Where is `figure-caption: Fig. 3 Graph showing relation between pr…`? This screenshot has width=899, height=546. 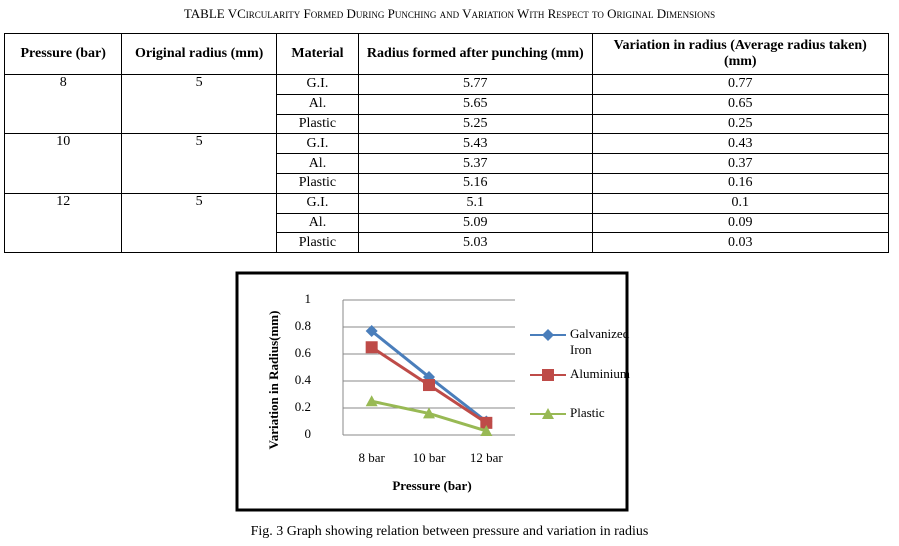
figure-caption: Fig. 3 Graph showing relation between pr… is located at coordinates (449, 531).